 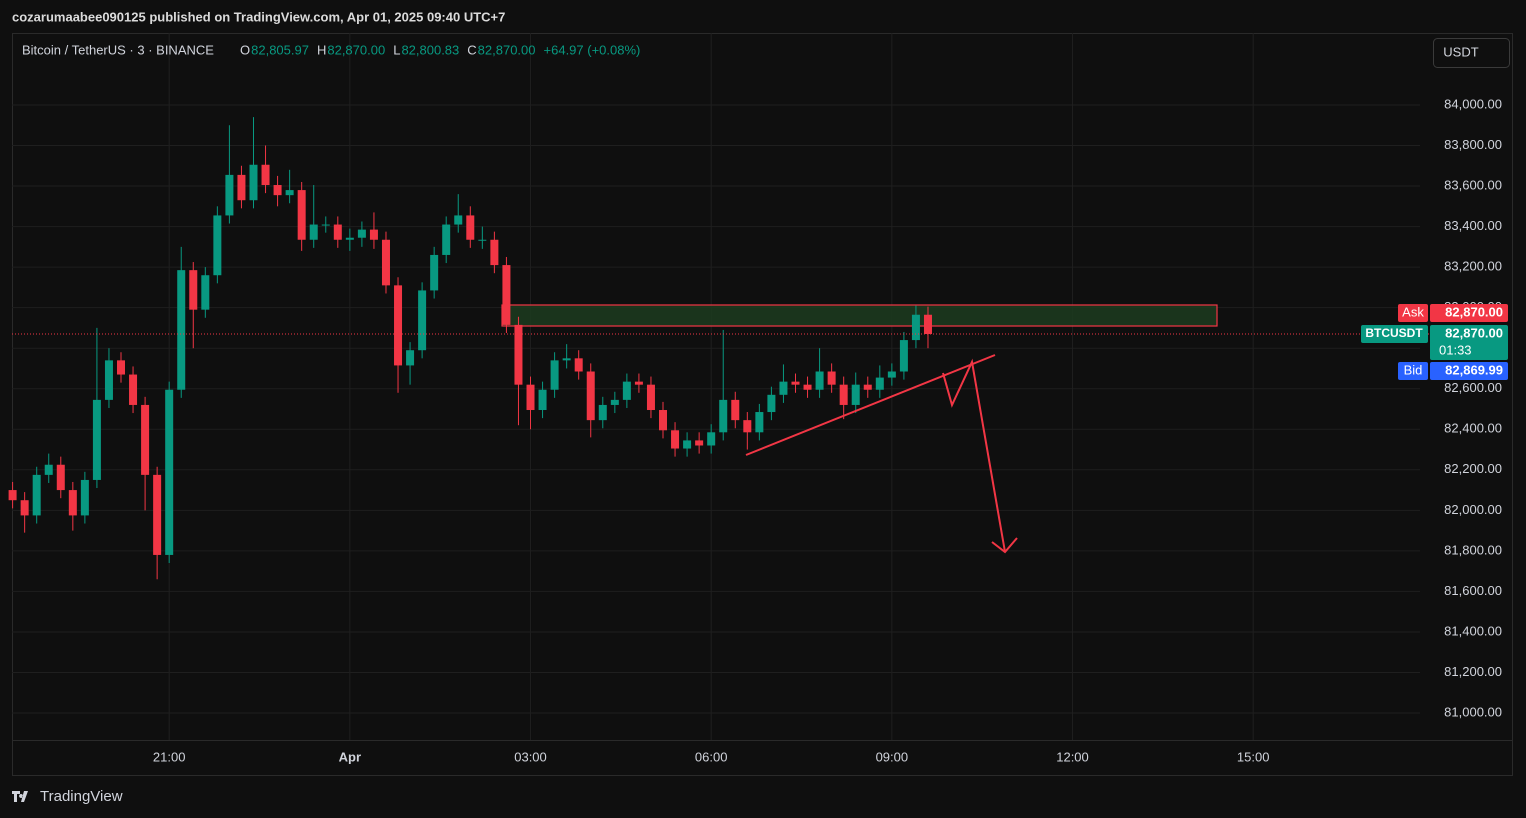 What do you see at coordinates (1474, 311) in the screenshot?
I see `ask-value: 82,870.00` at bounding box center [1474, 311].